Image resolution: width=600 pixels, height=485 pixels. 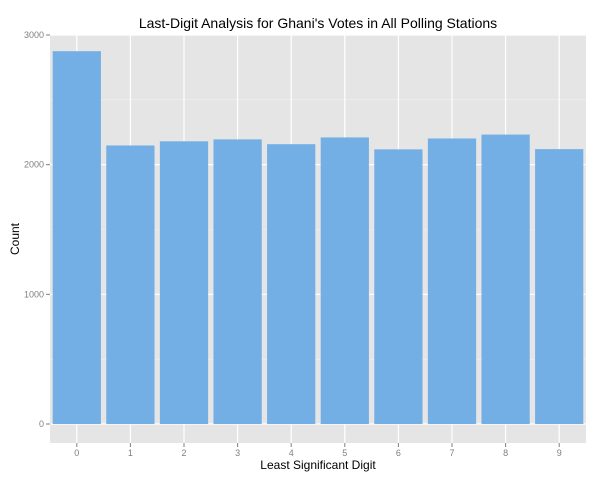 What do you see at coordinates (130, 453) in the screenshot?
I see `x-tick-label: 1` at bounding box center [130, 453].